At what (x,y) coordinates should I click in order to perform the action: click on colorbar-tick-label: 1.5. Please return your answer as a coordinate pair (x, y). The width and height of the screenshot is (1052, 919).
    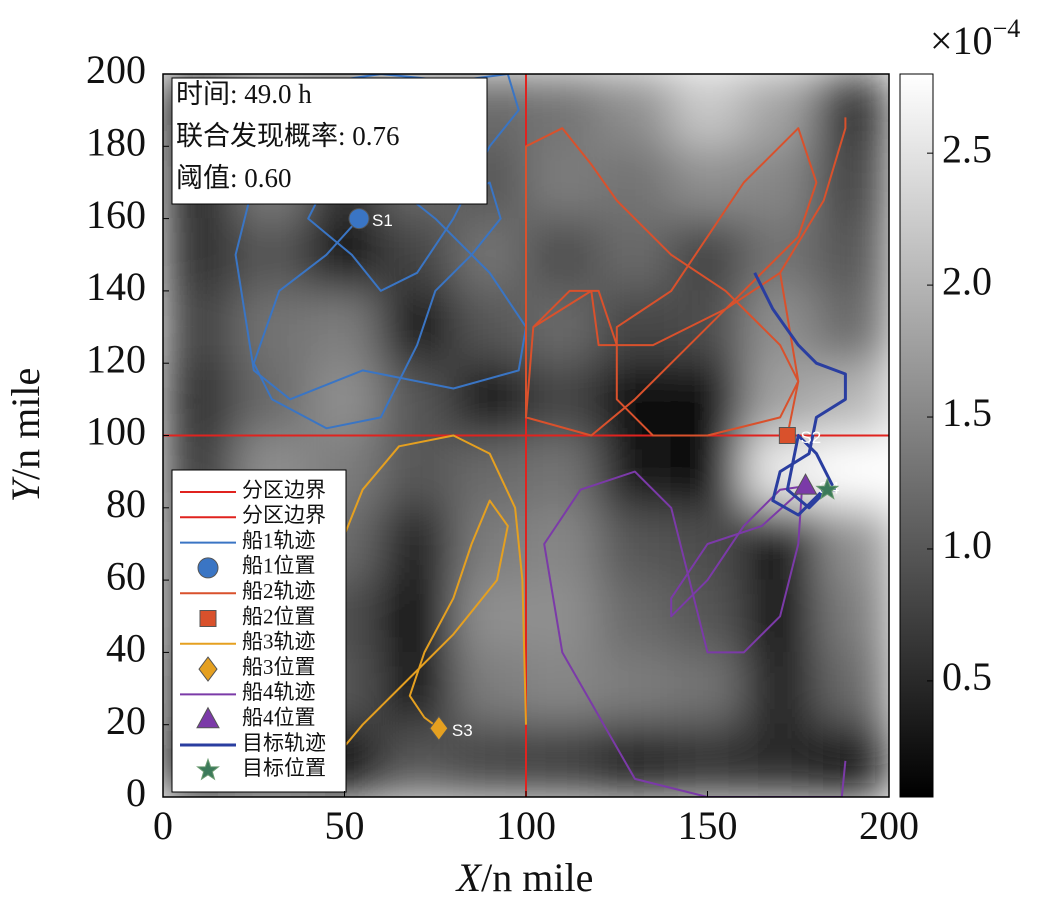
    Looking at the image, I should click on (967, 412).